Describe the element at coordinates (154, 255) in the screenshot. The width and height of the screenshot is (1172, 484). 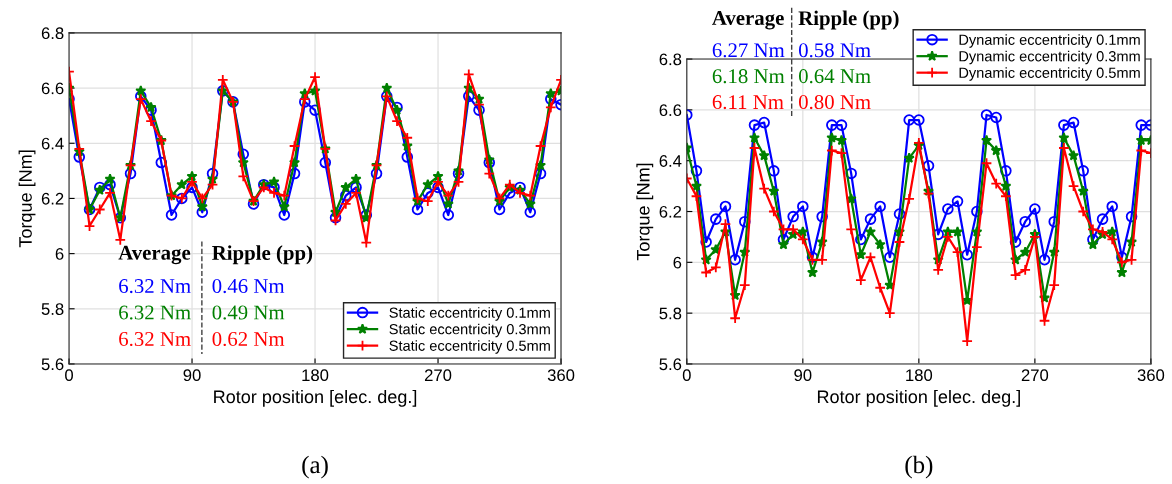
I see `annotation: Average` at that location.